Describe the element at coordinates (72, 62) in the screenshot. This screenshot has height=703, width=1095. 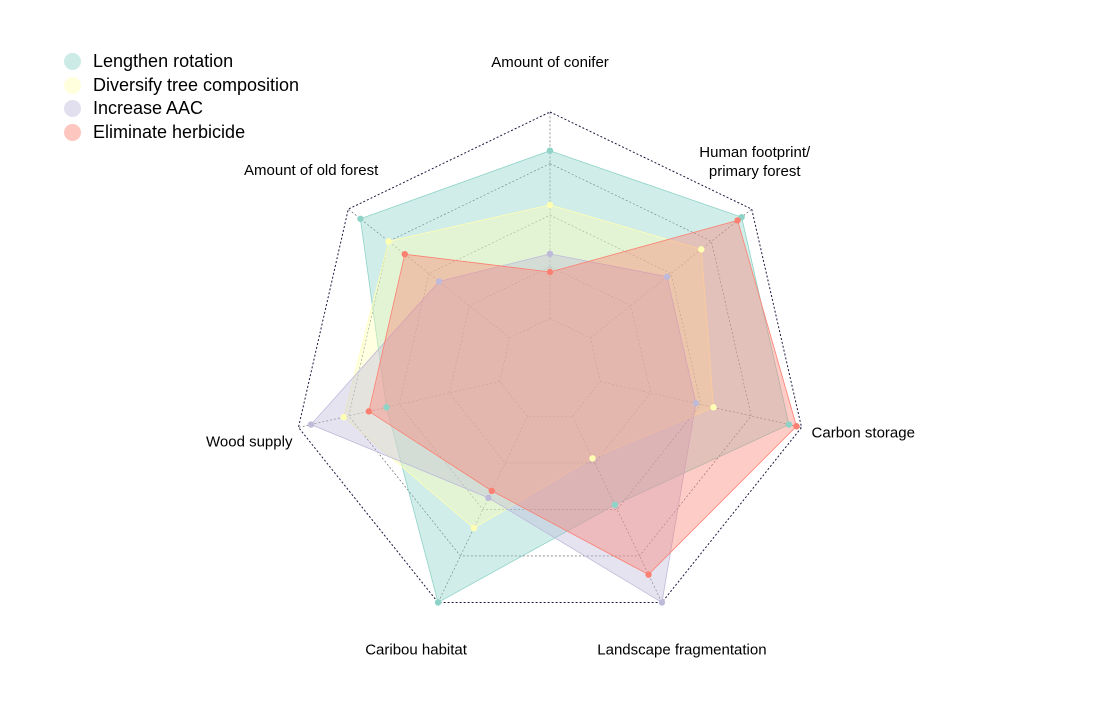
I see `legend-swatch-lengthen-rotation` at that location.